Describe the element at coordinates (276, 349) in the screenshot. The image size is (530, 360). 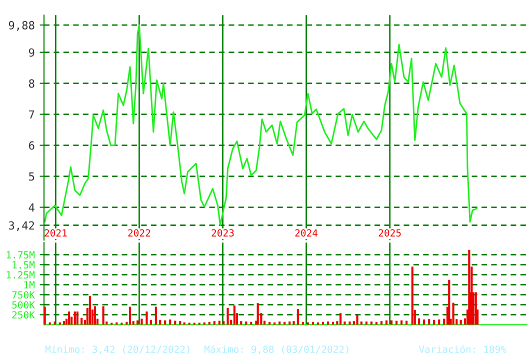
I see `text: Máximo: 9,88 (03/01/2022)` at that location.